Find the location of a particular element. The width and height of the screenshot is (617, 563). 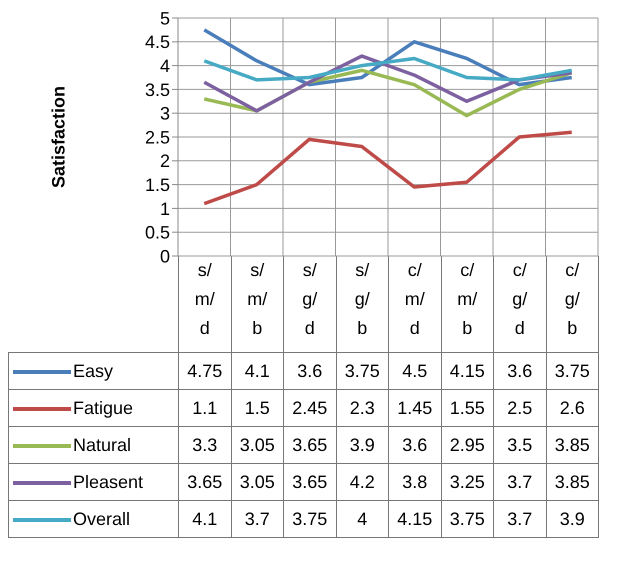

y-tick-label: 0.5 is located at coordinates (157, 232).